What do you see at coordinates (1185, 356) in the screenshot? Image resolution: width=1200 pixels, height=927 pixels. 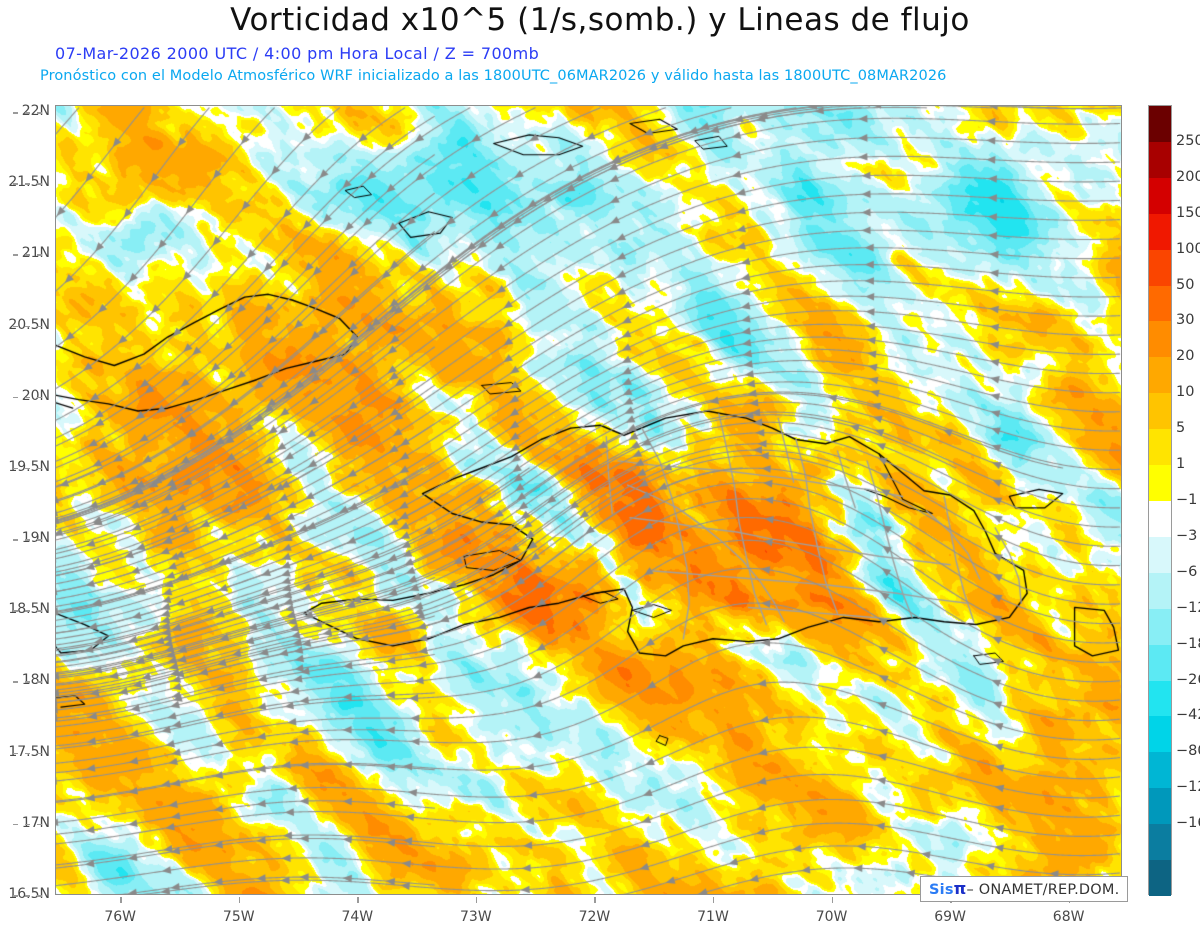 I see `colorbar-tick: 20` at bounding box center [1185, 356].